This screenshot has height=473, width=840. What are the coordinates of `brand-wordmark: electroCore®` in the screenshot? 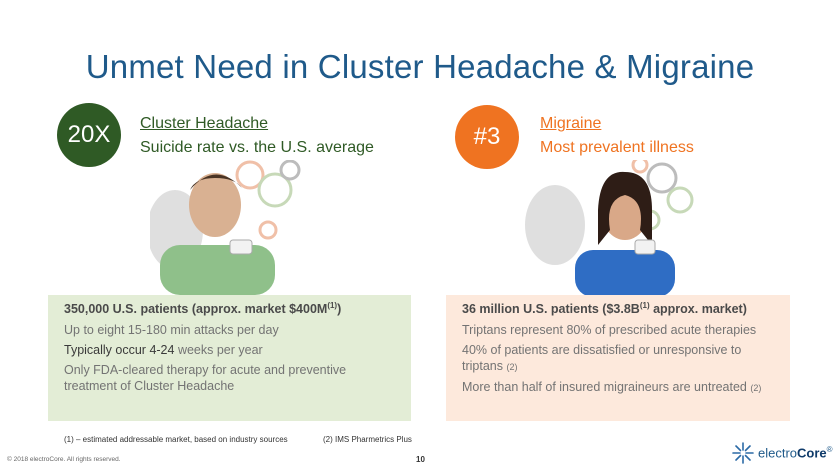 It's located at (795, 453).